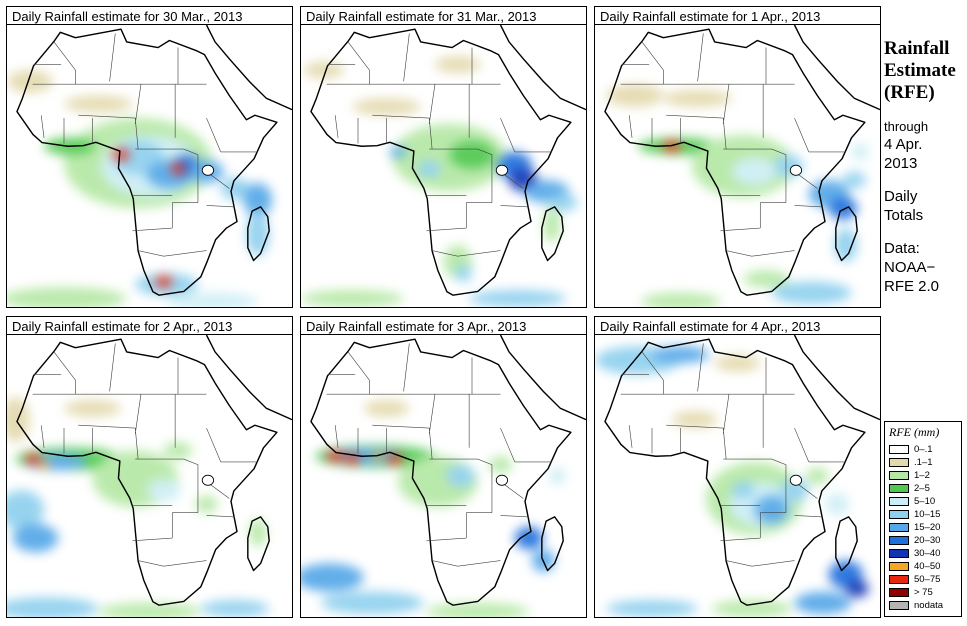  I want to click on map-panel-1apr: Daily Rainfall estimate for 1 Apr., 2013, so click(737, 157).